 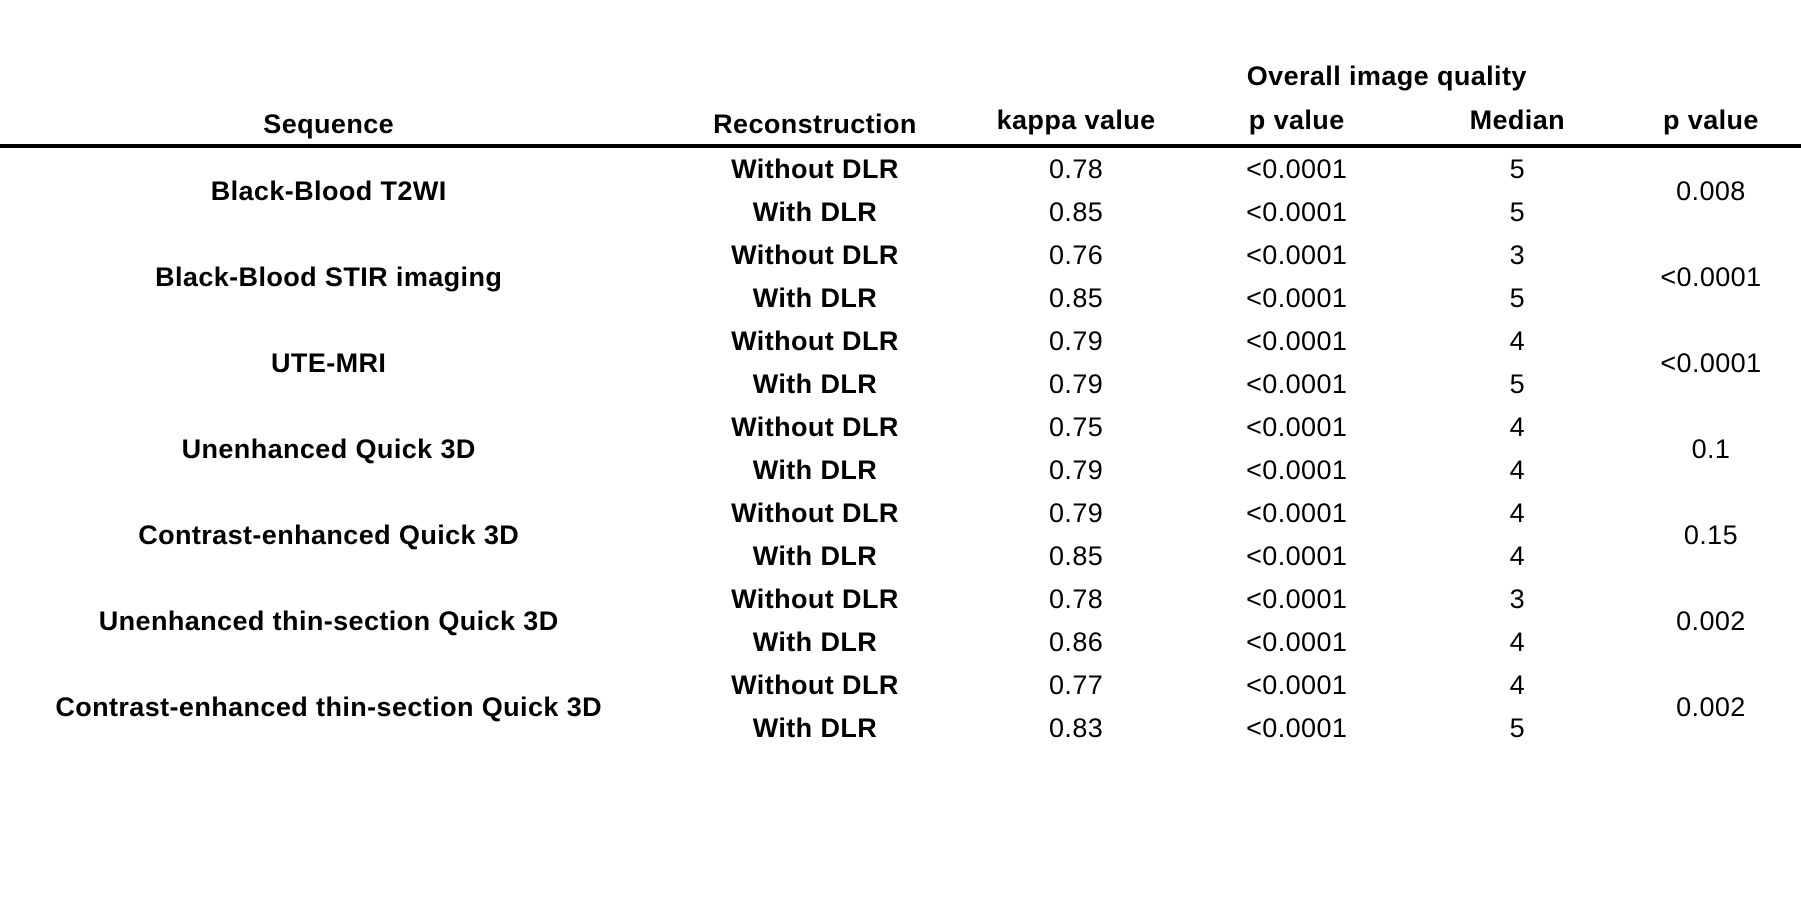 What do you see at coordinates (329, 124) in the screenshot?
I see `column-header-sequence: Sequence` at bounding box center [329, 124].